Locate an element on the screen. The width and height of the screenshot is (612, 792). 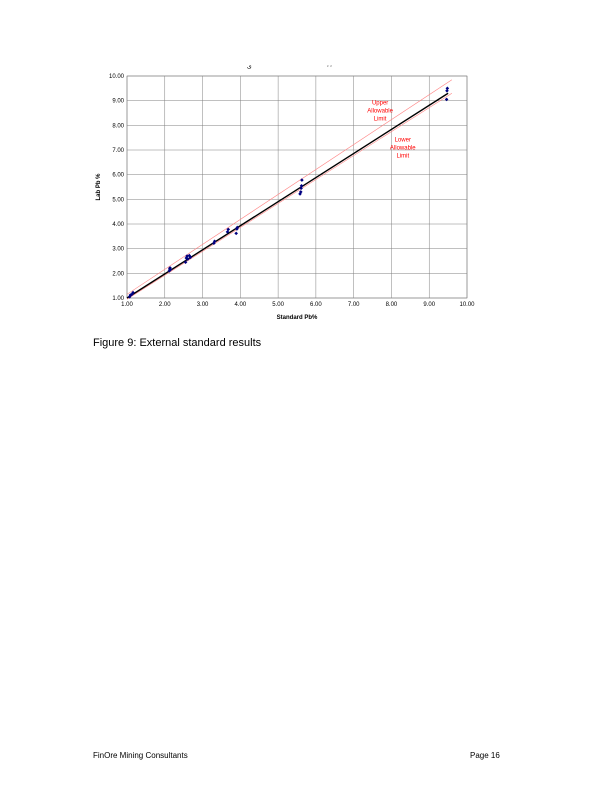
y-tick-label: 9.00 is located at coordinates (118, 102).